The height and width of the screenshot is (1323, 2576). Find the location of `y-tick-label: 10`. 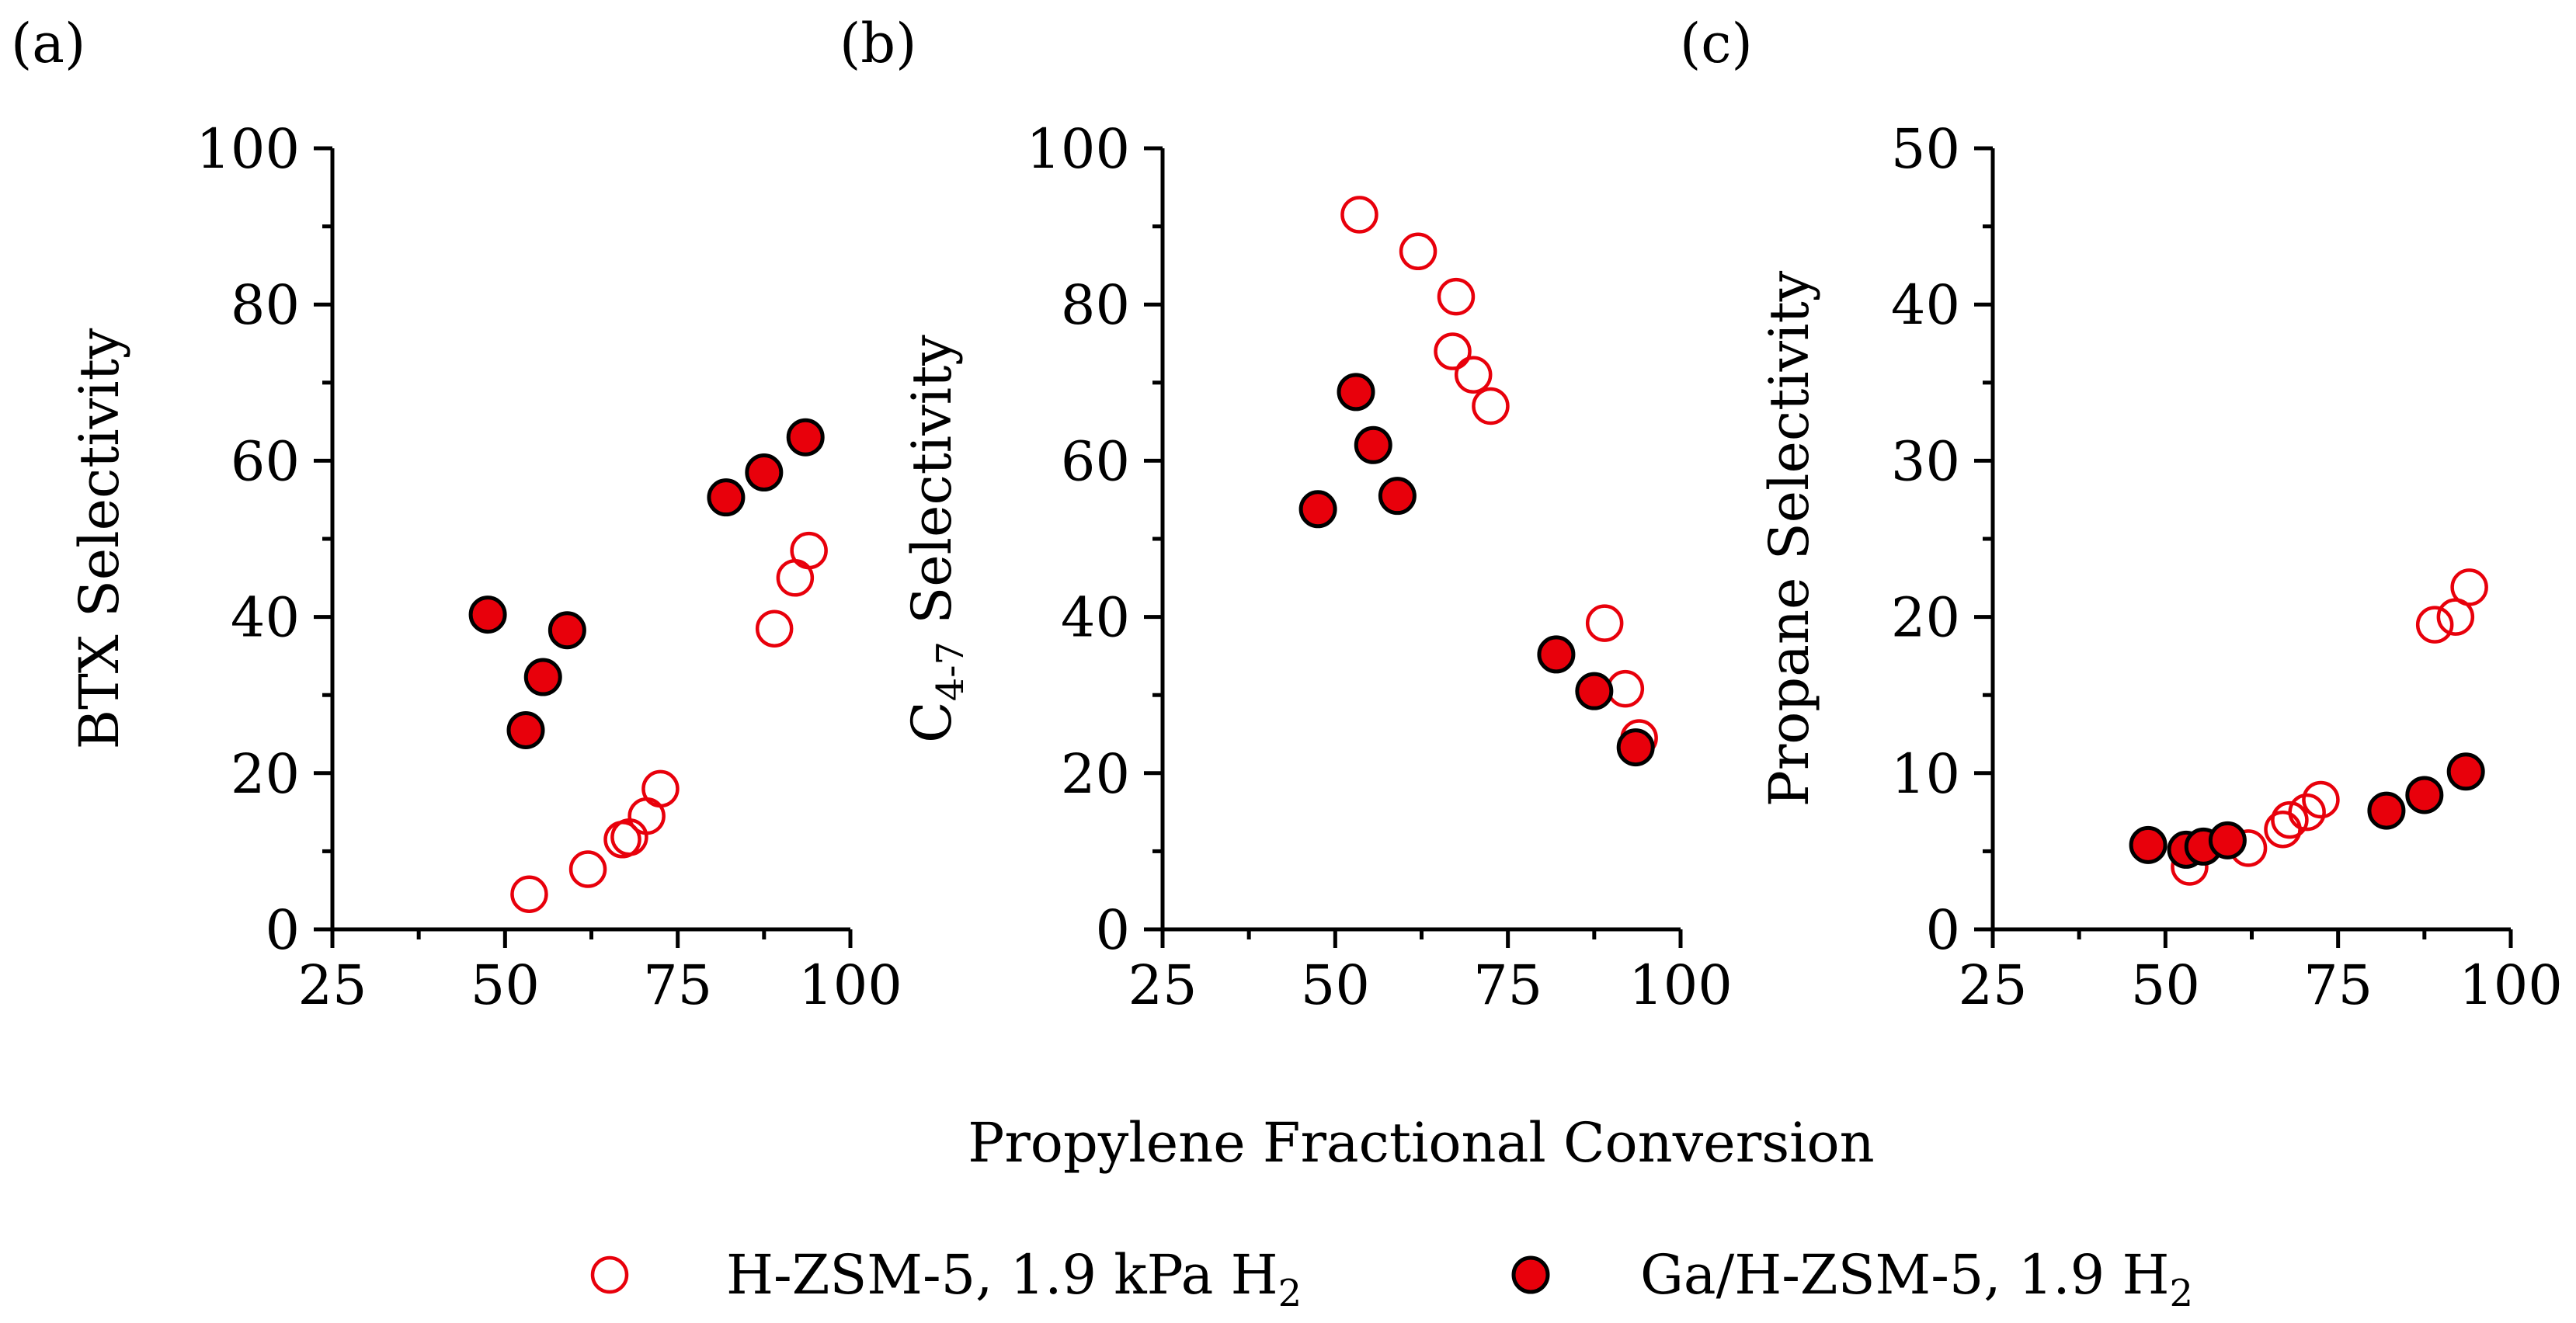

y-tick-label: 10 is located at coordinates (1925, 774).